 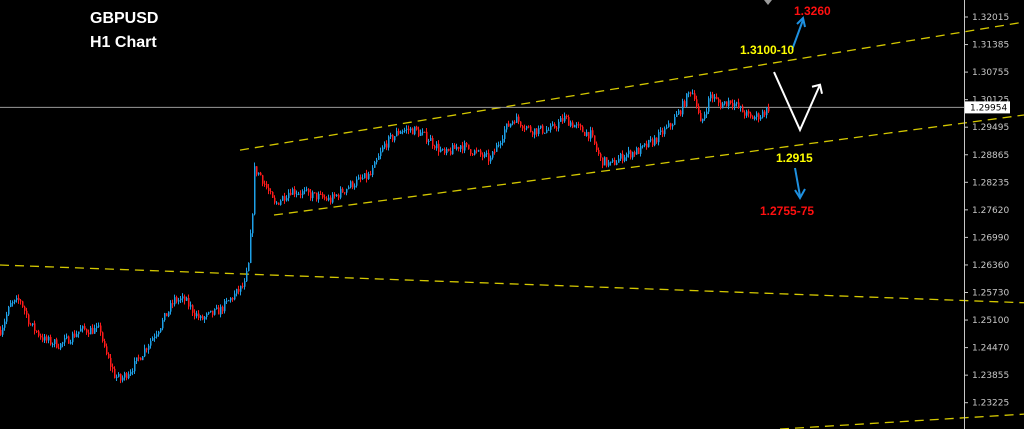 I want to click on trendline, so click(x=901, y=421).